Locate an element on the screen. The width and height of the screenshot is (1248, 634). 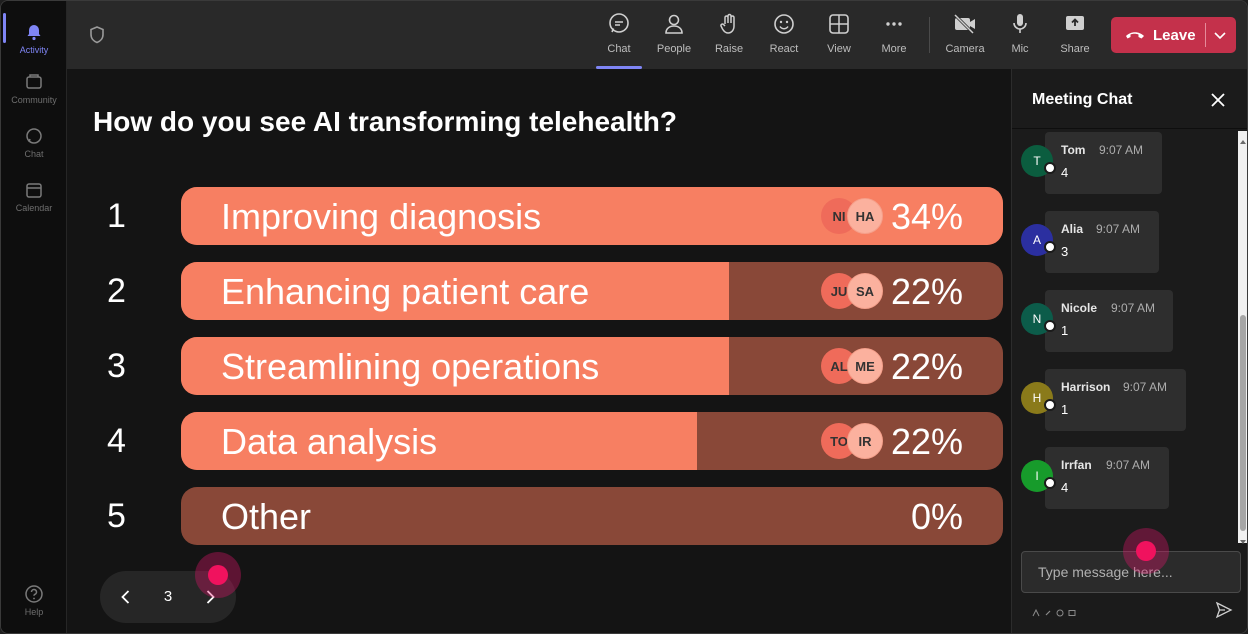
chat-message-input is located at coordinates (1131, 572).